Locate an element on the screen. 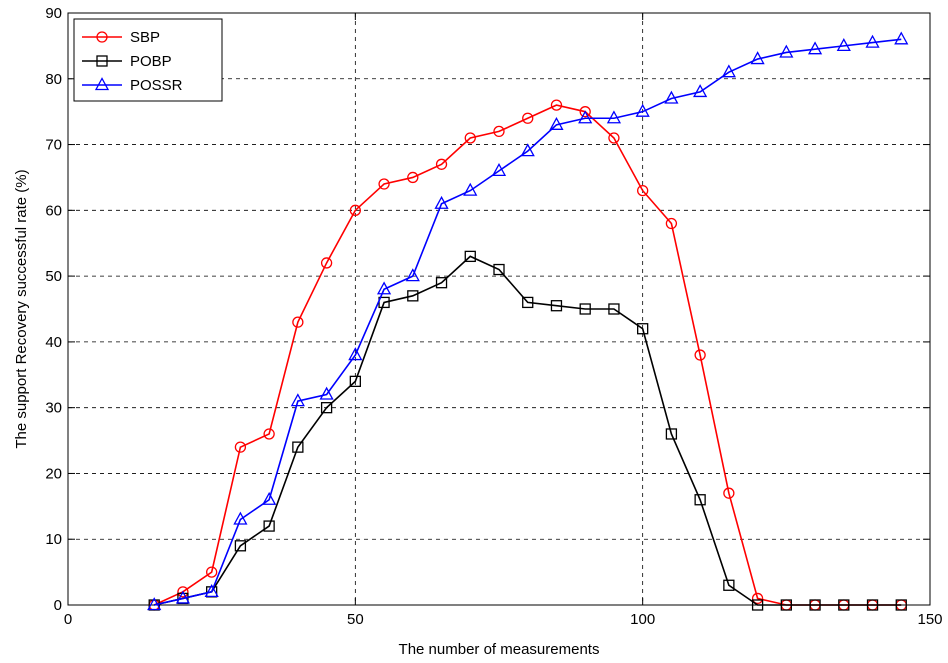 This screenshot has width=948, height=663. y-tick-label: 10 is located at coordinates (53, 539).